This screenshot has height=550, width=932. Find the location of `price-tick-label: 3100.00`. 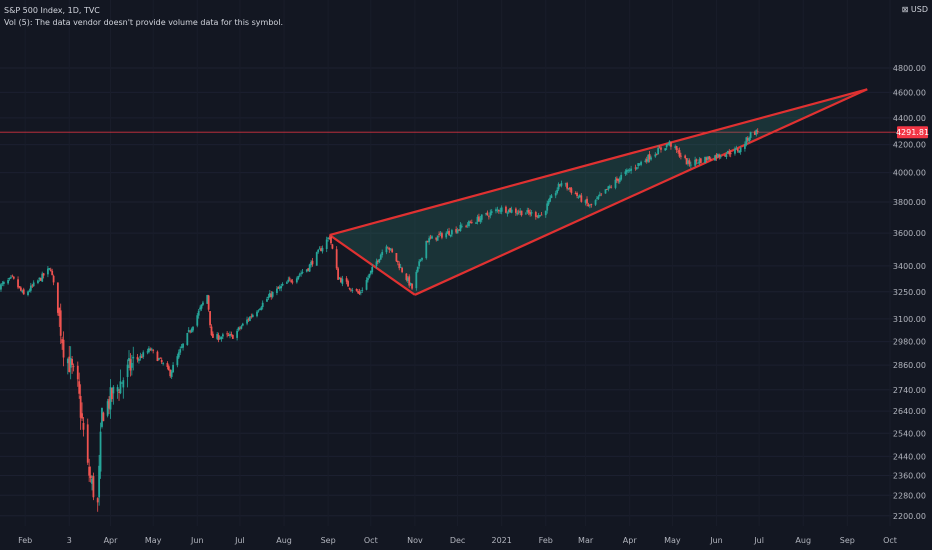

price-tick-label: 3100.00 is located at coordinates (909, 319).